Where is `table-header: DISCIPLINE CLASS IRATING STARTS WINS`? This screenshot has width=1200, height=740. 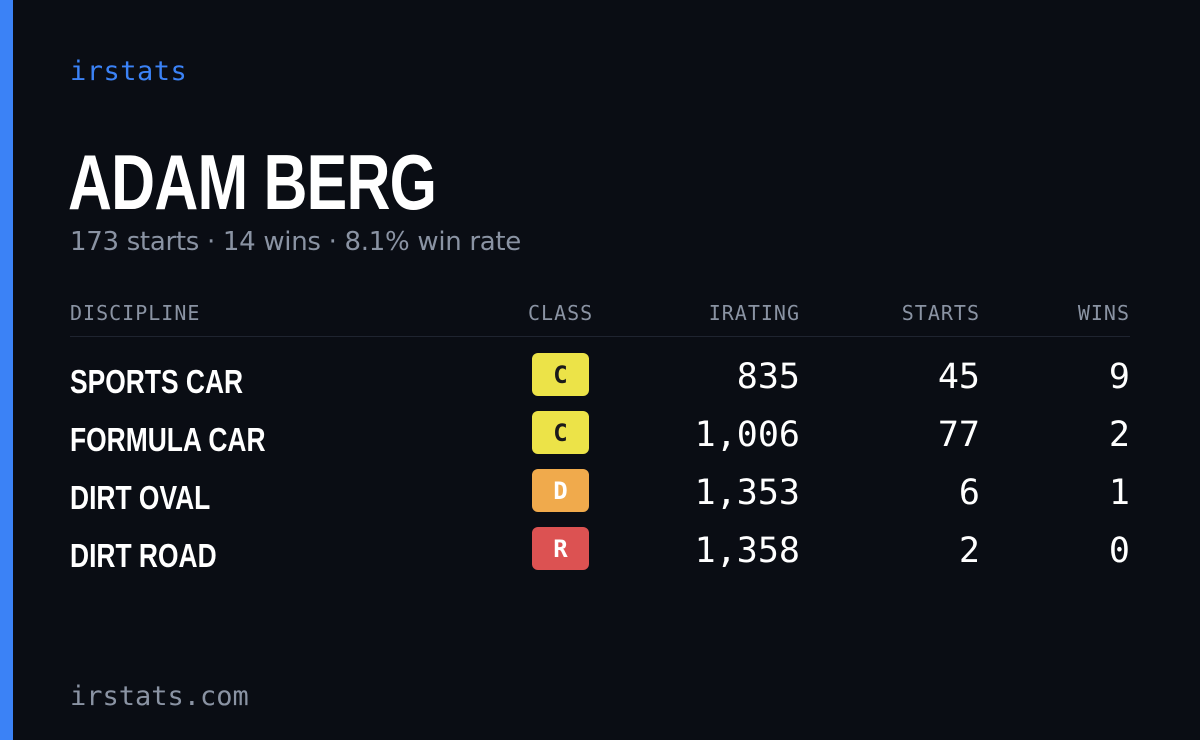 table-header: DISCIPLINE CLASS IRATING STARTS WINS is located at coordinates (600, 316).